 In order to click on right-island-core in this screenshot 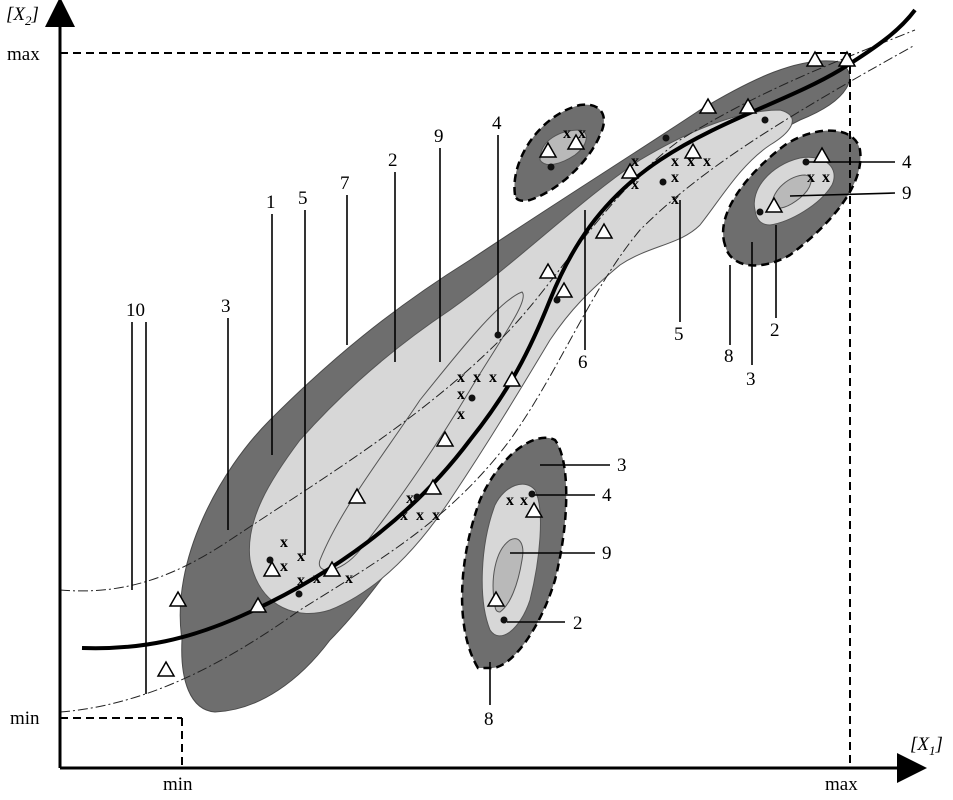, I will do `click(791, 191)`.